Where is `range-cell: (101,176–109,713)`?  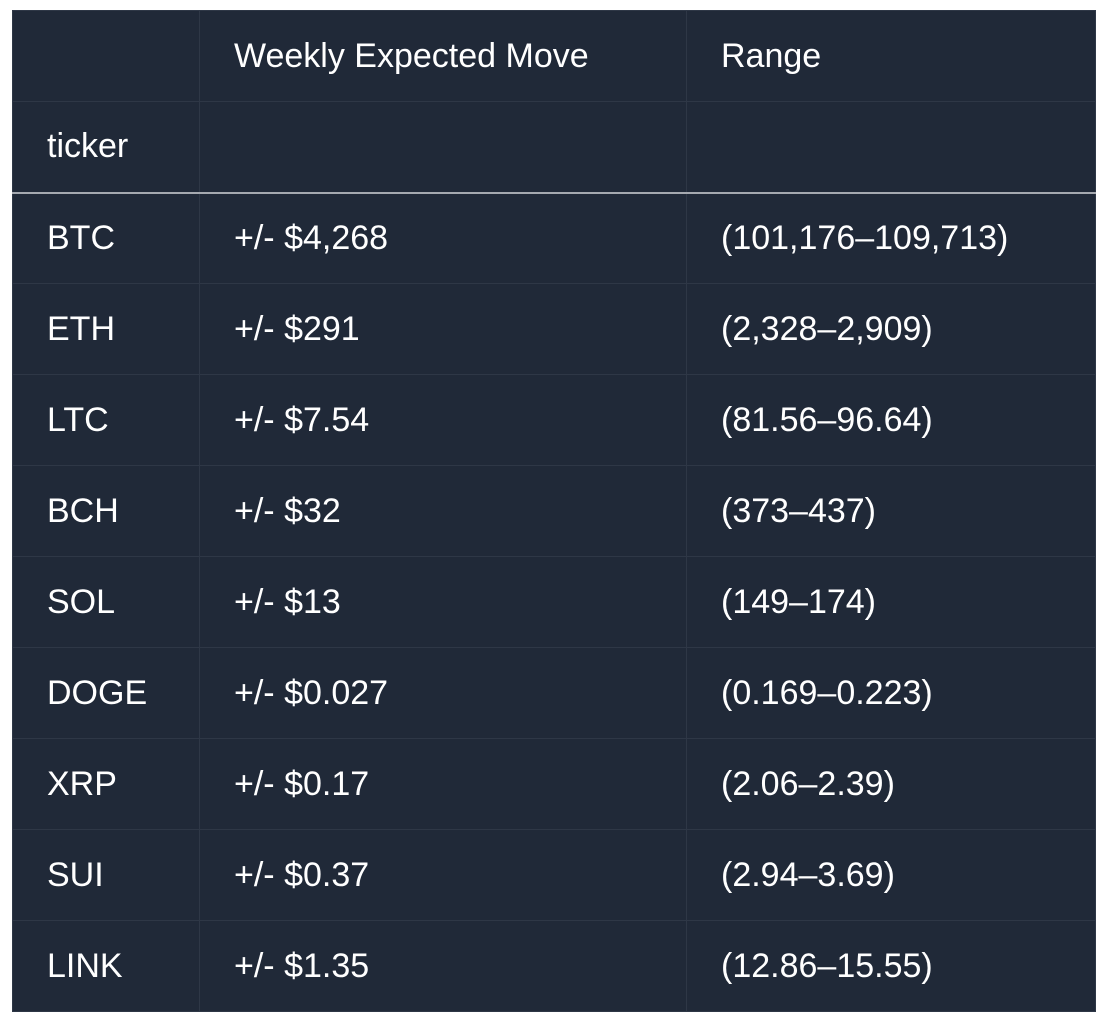
range-cell: (101,176–109,713) is located at coordinates (891, 238).